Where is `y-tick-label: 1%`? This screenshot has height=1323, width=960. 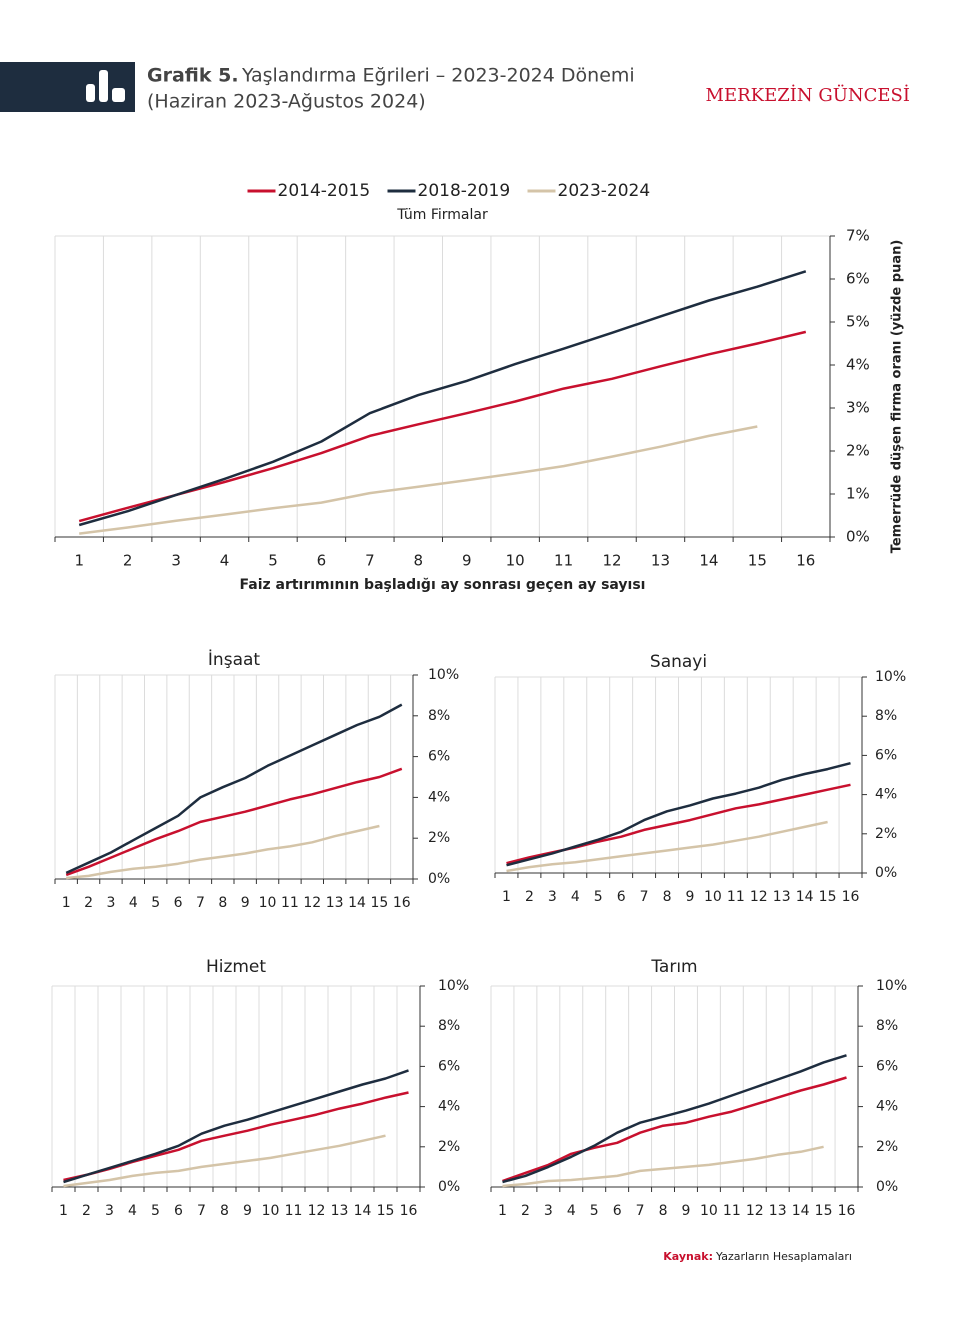
y-tick-label: 1% is located at coordinates (858, 494).